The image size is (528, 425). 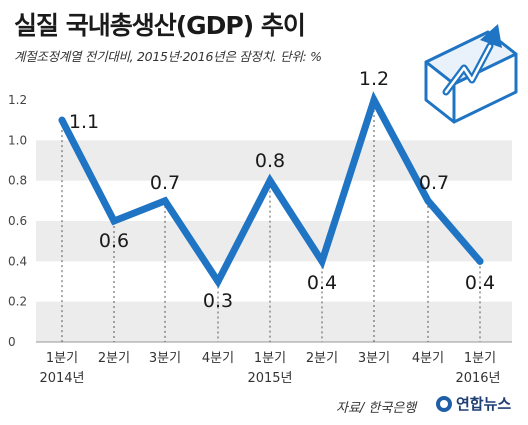 I want to click on data-label: 1.2, so click(x=374, y=79).